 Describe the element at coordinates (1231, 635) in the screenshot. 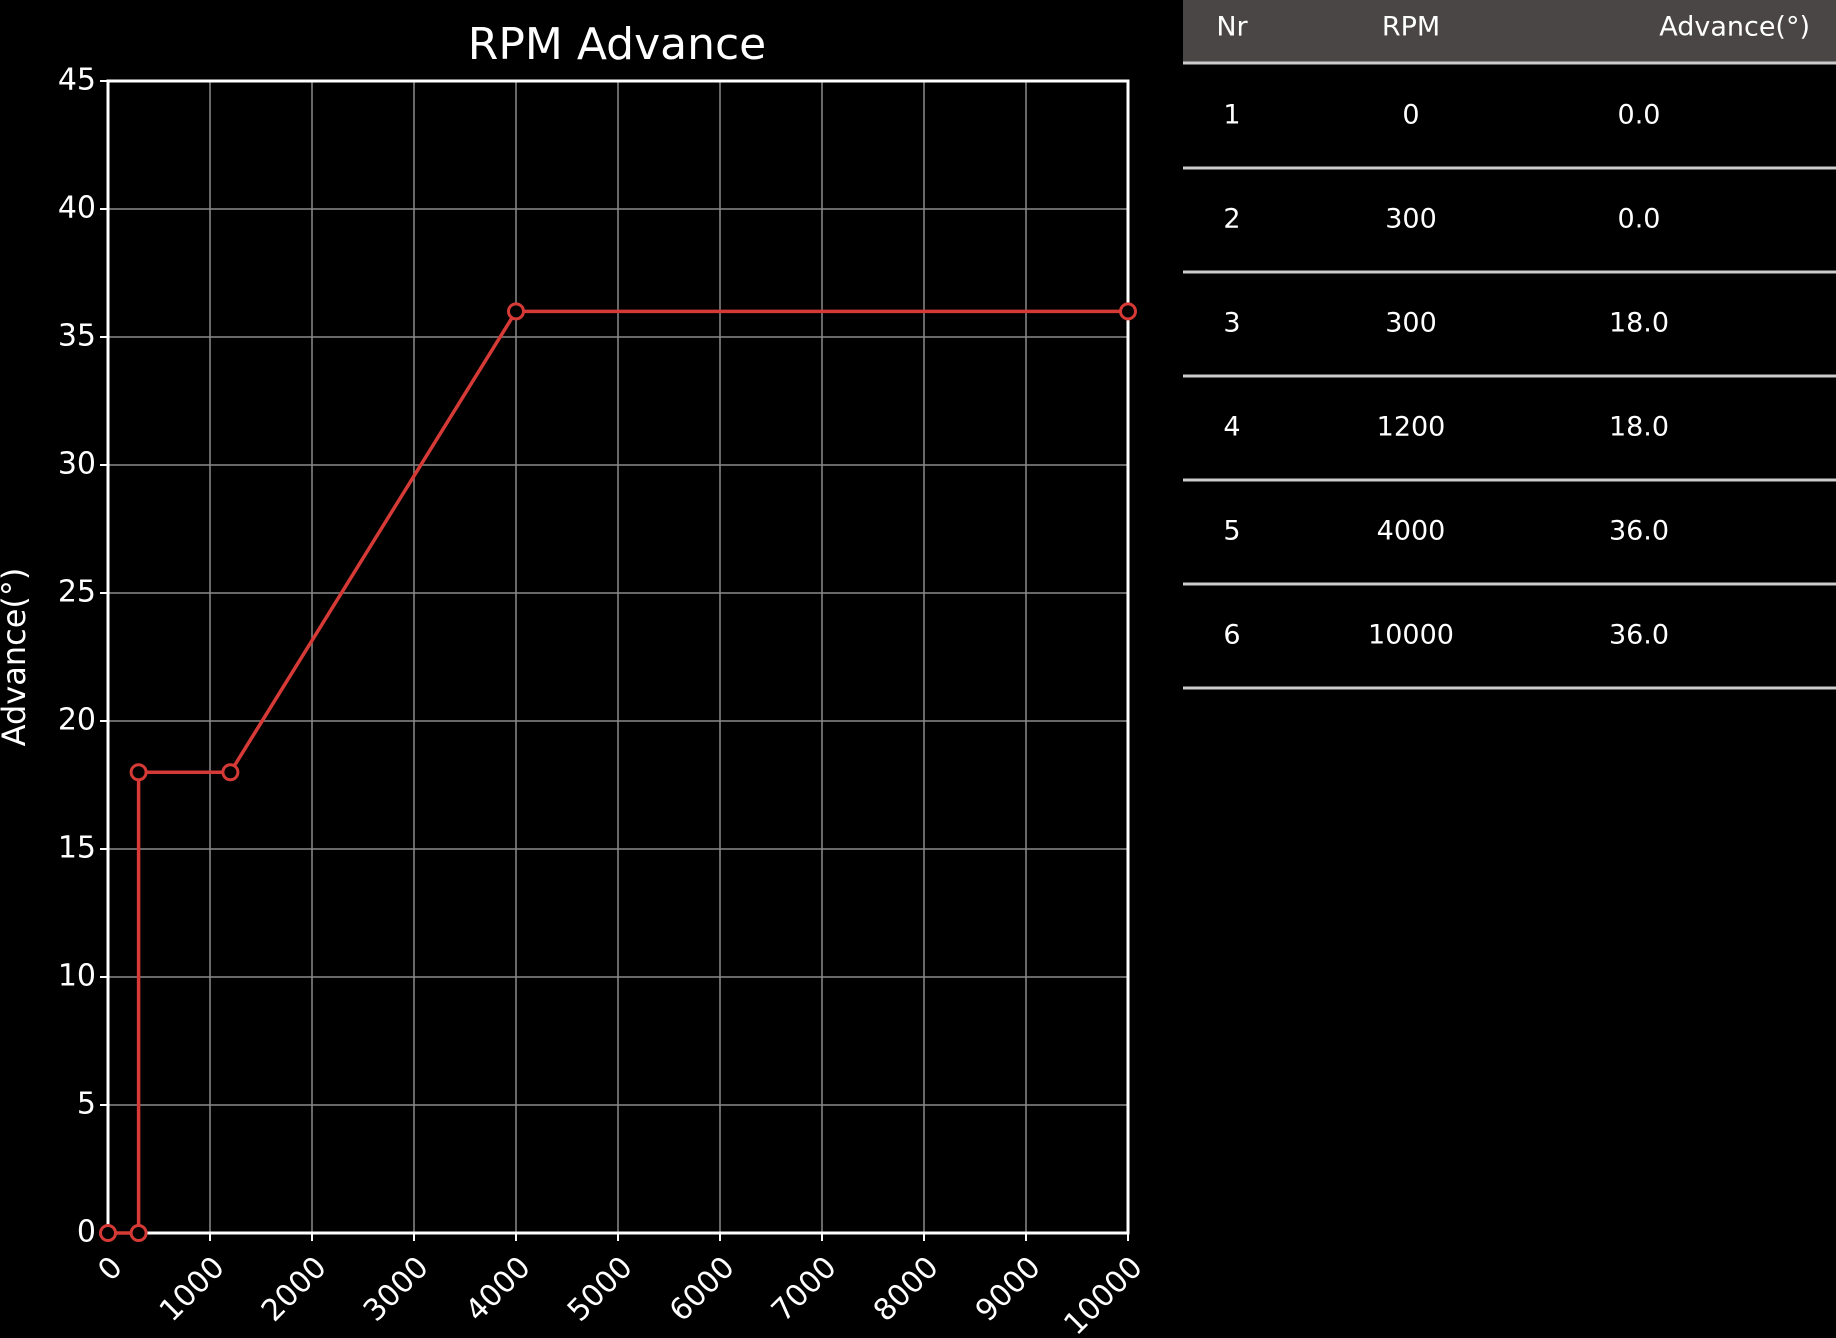

I see `table-cell: 6` at that location.